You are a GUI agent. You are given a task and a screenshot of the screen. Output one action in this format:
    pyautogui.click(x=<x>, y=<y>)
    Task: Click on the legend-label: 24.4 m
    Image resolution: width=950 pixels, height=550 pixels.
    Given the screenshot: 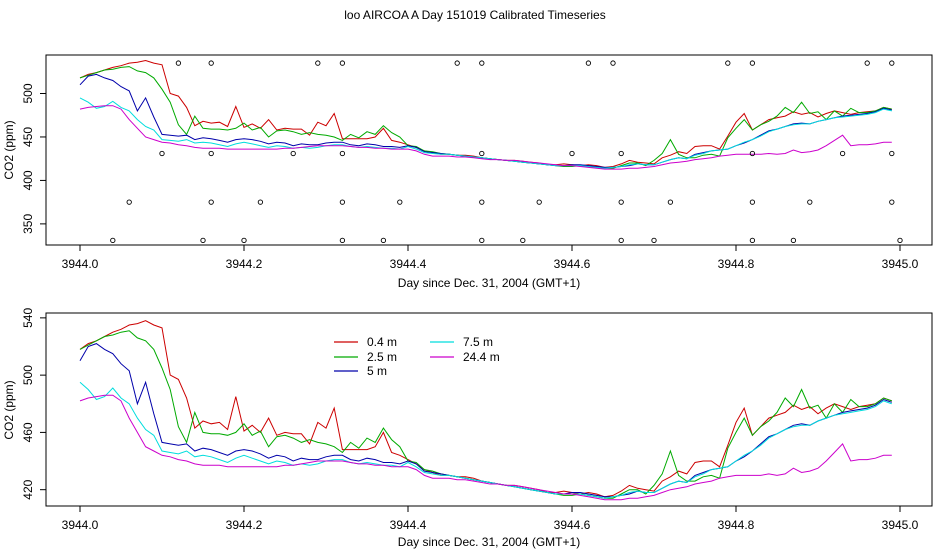 What is the action you would take?
    pyautogui.click(x=481, y=357)
    